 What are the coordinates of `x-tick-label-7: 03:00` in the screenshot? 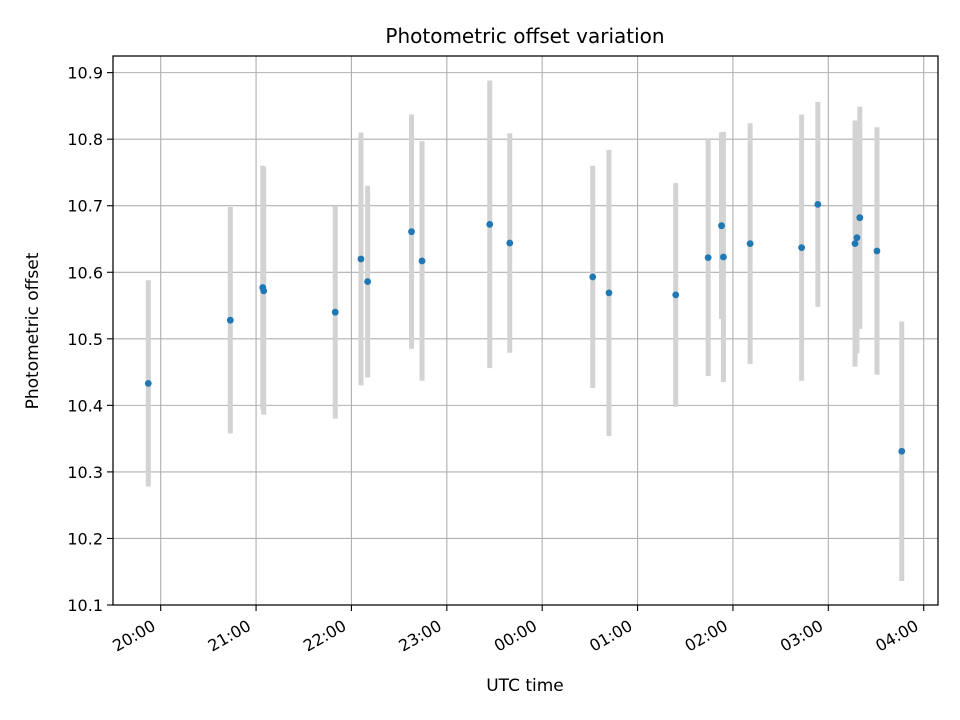 It's located at (801, 636).